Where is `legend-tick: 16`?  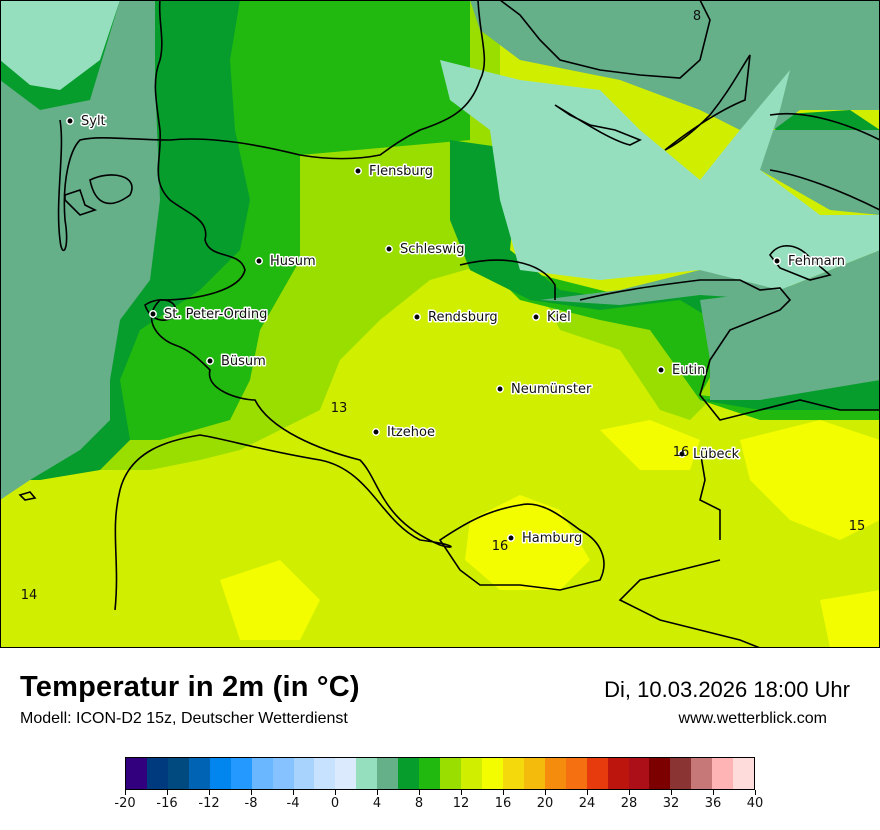
legend-tick: 16 is located at coordinates (503, 800).